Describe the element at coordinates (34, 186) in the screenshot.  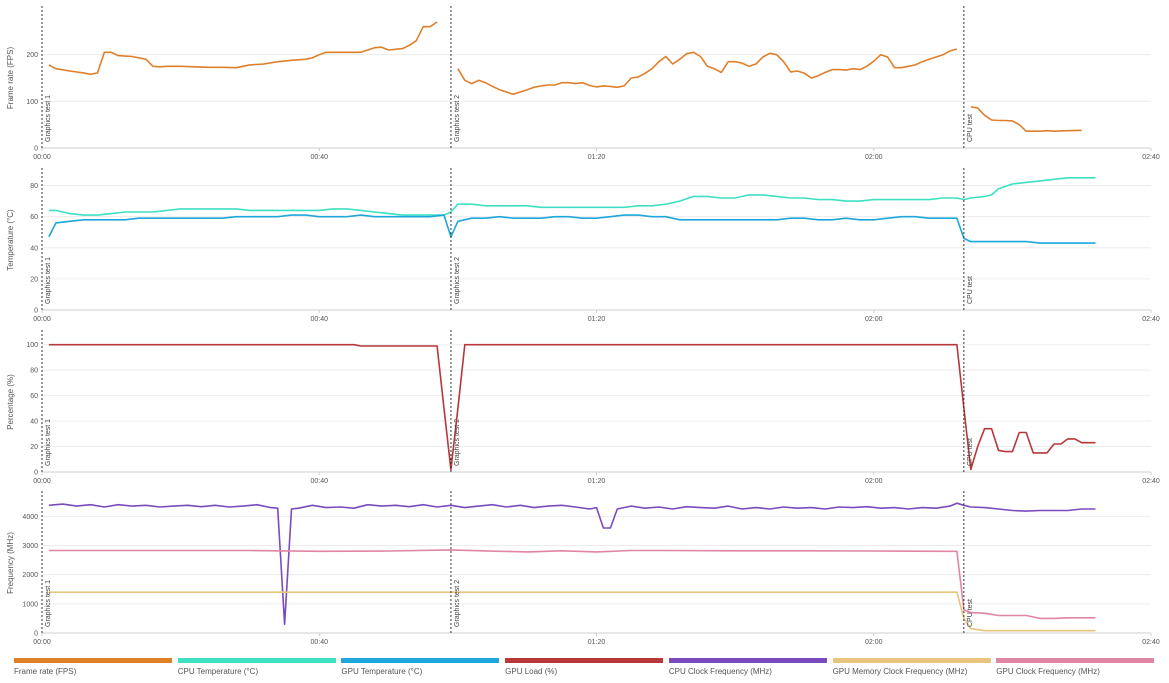
I see `y-tick-label-p1-4: 80` at that location.